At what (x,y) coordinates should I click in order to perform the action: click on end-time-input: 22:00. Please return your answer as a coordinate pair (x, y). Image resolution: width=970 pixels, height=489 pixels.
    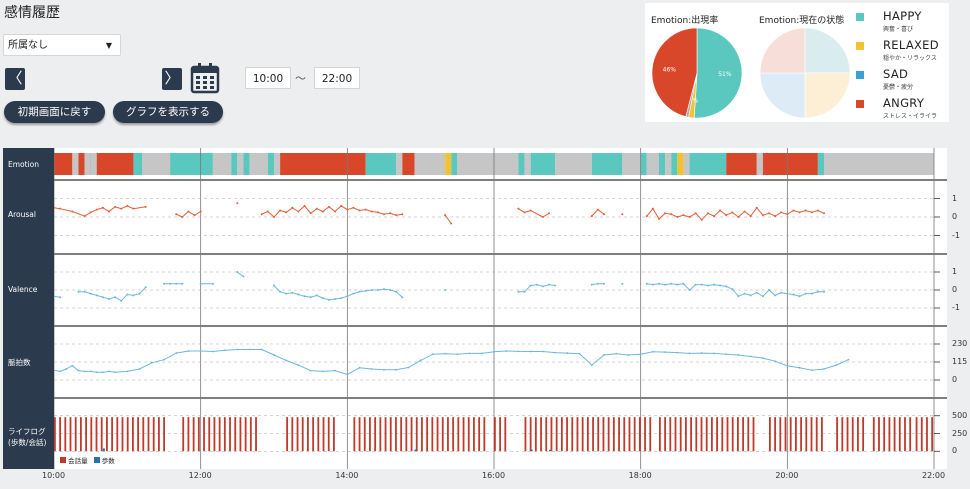
    Looking at the image, I should click on (337, 78).